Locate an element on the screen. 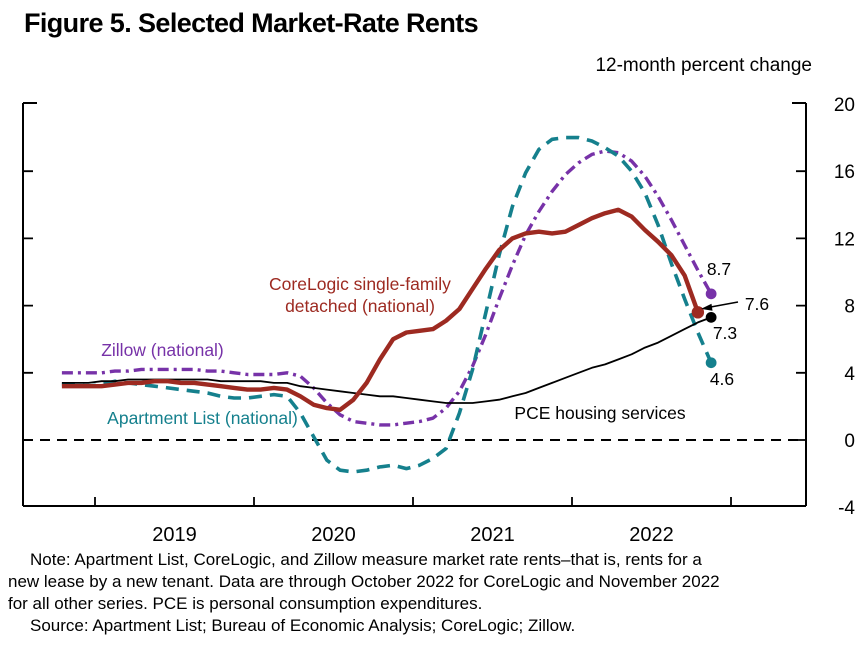 Image resolution: width=862 pixels, height=648 pixels. end-value-zillow: 8.7 is located at coordinates (719, 269).